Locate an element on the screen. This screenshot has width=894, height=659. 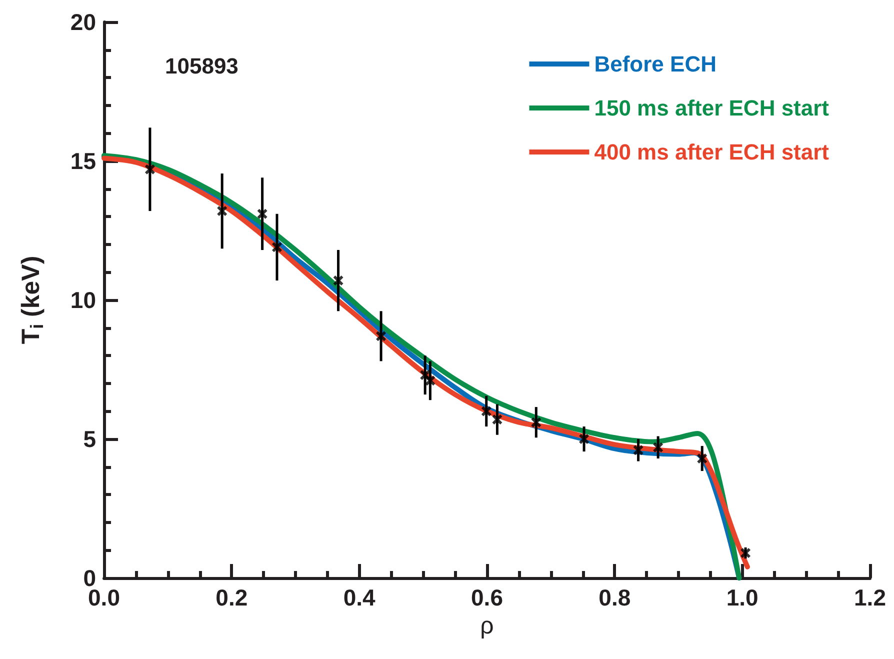
x-tick-label: 1.0 is located at coordinates (742, 597).